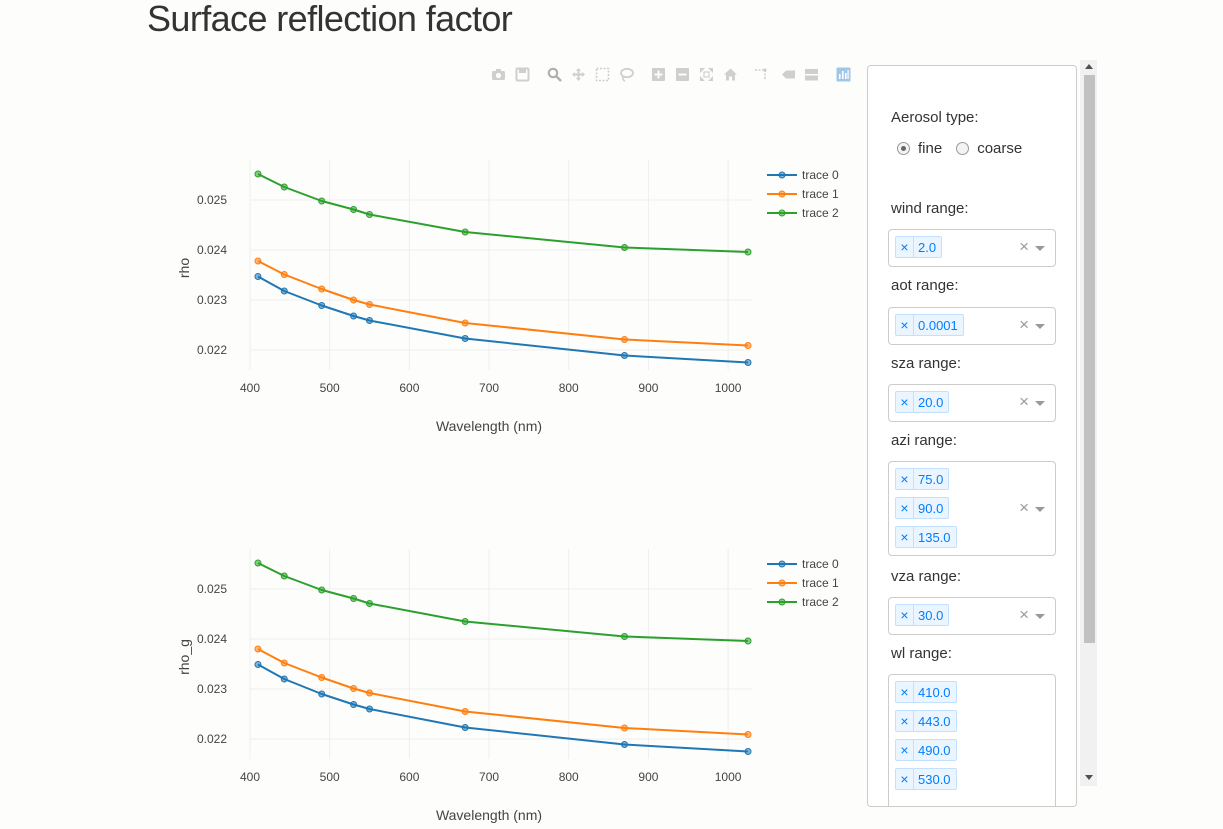  I want to click on hover-compare-button, so click(811, 74).